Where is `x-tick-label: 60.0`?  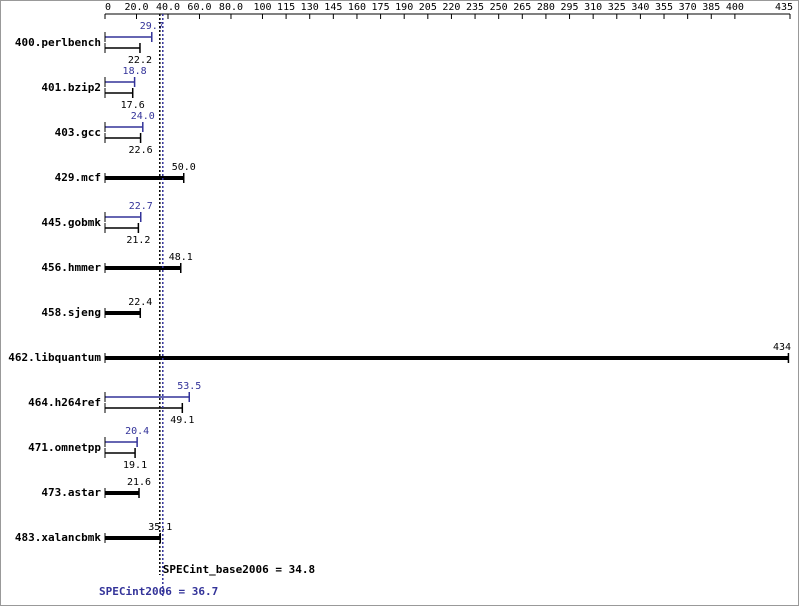 x-tick-label: 60.0 is located at coordinates (199, 7).